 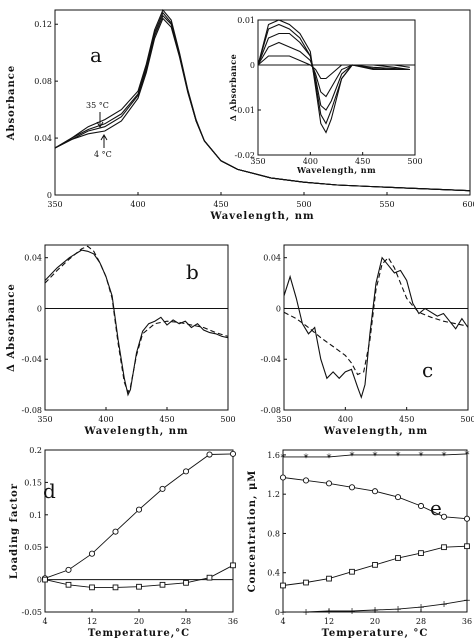 What do you see at coordinates (244, 155) in the screenshot?
I see `y-tick-label: -0.02` at bounding box center [244, 155].